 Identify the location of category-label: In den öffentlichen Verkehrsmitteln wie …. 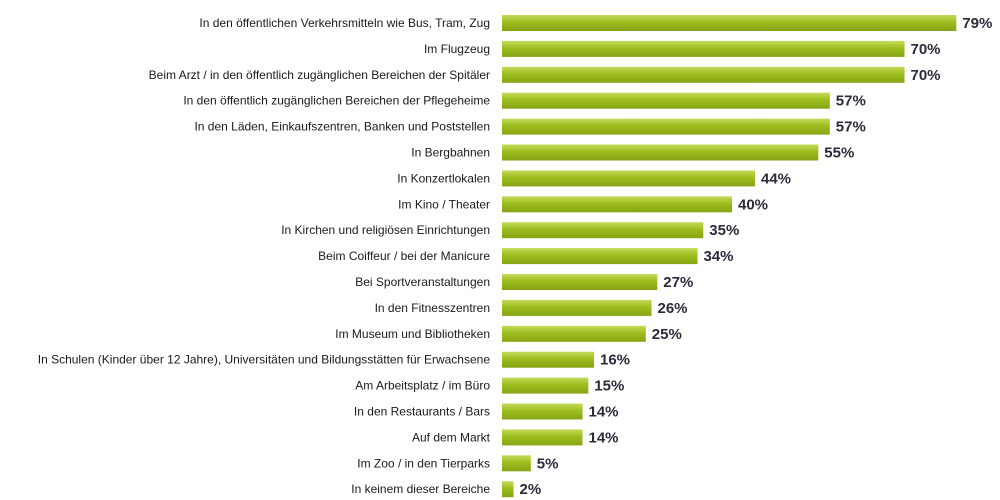
(344, 23).